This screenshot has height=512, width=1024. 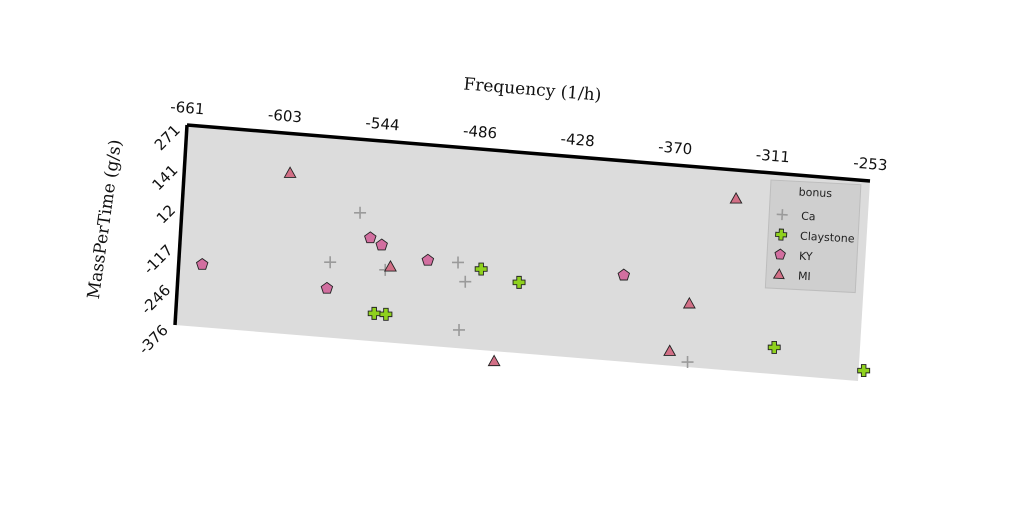 What do you see at coordinates (577, 140) in the screenshot?
I see `x-tick-label: -428` at bounding box center [577, 140].